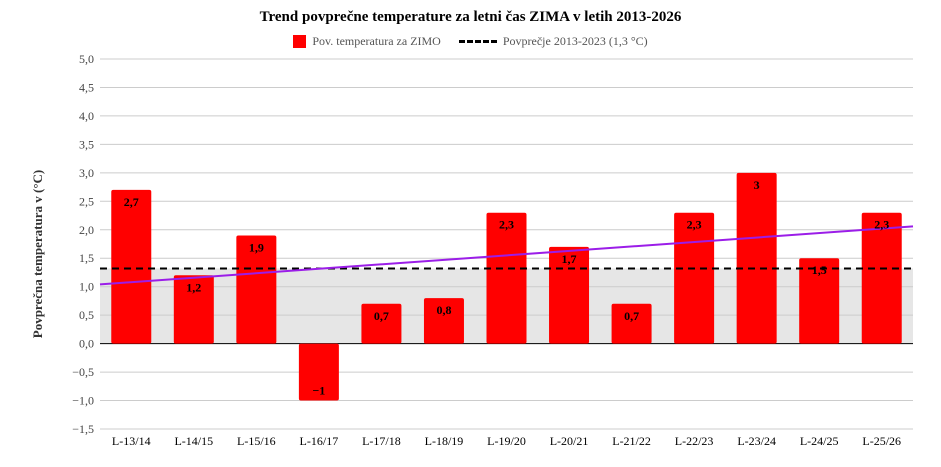 The height and width of the screenshot is (467, 941). What do you see at coordinates (86, 201) in the screenshot?
I see `y-tick-label: 2,5` at bounding box center [86, 201].